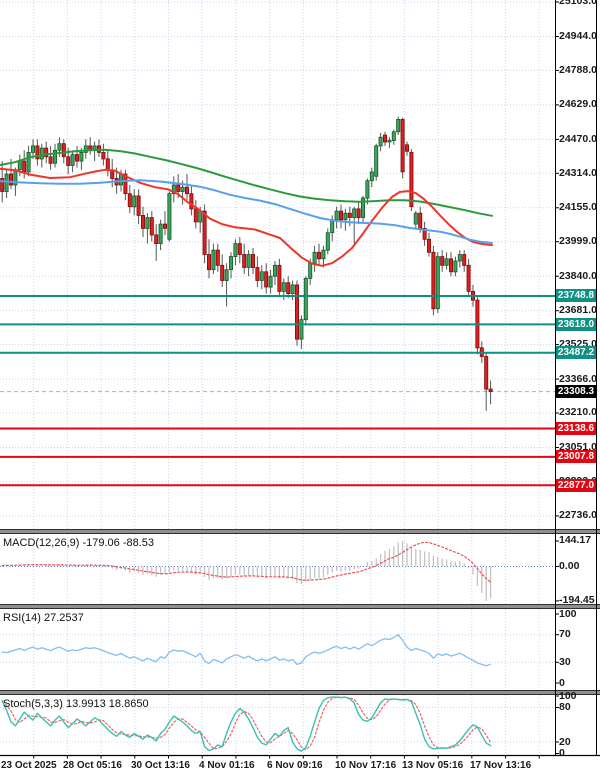  Describe the element at coordinates (576, 485) in the screenshot. I see `support-price-badge: 22877.0` at that location.